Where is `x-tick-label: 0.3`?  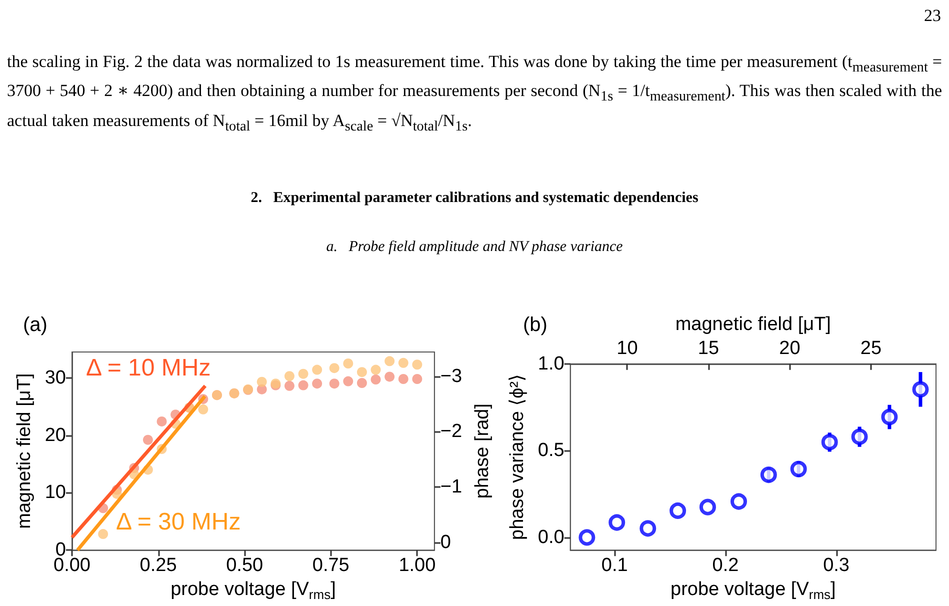 x-tick-label: 0.3 is located at coordinates (836, 565).